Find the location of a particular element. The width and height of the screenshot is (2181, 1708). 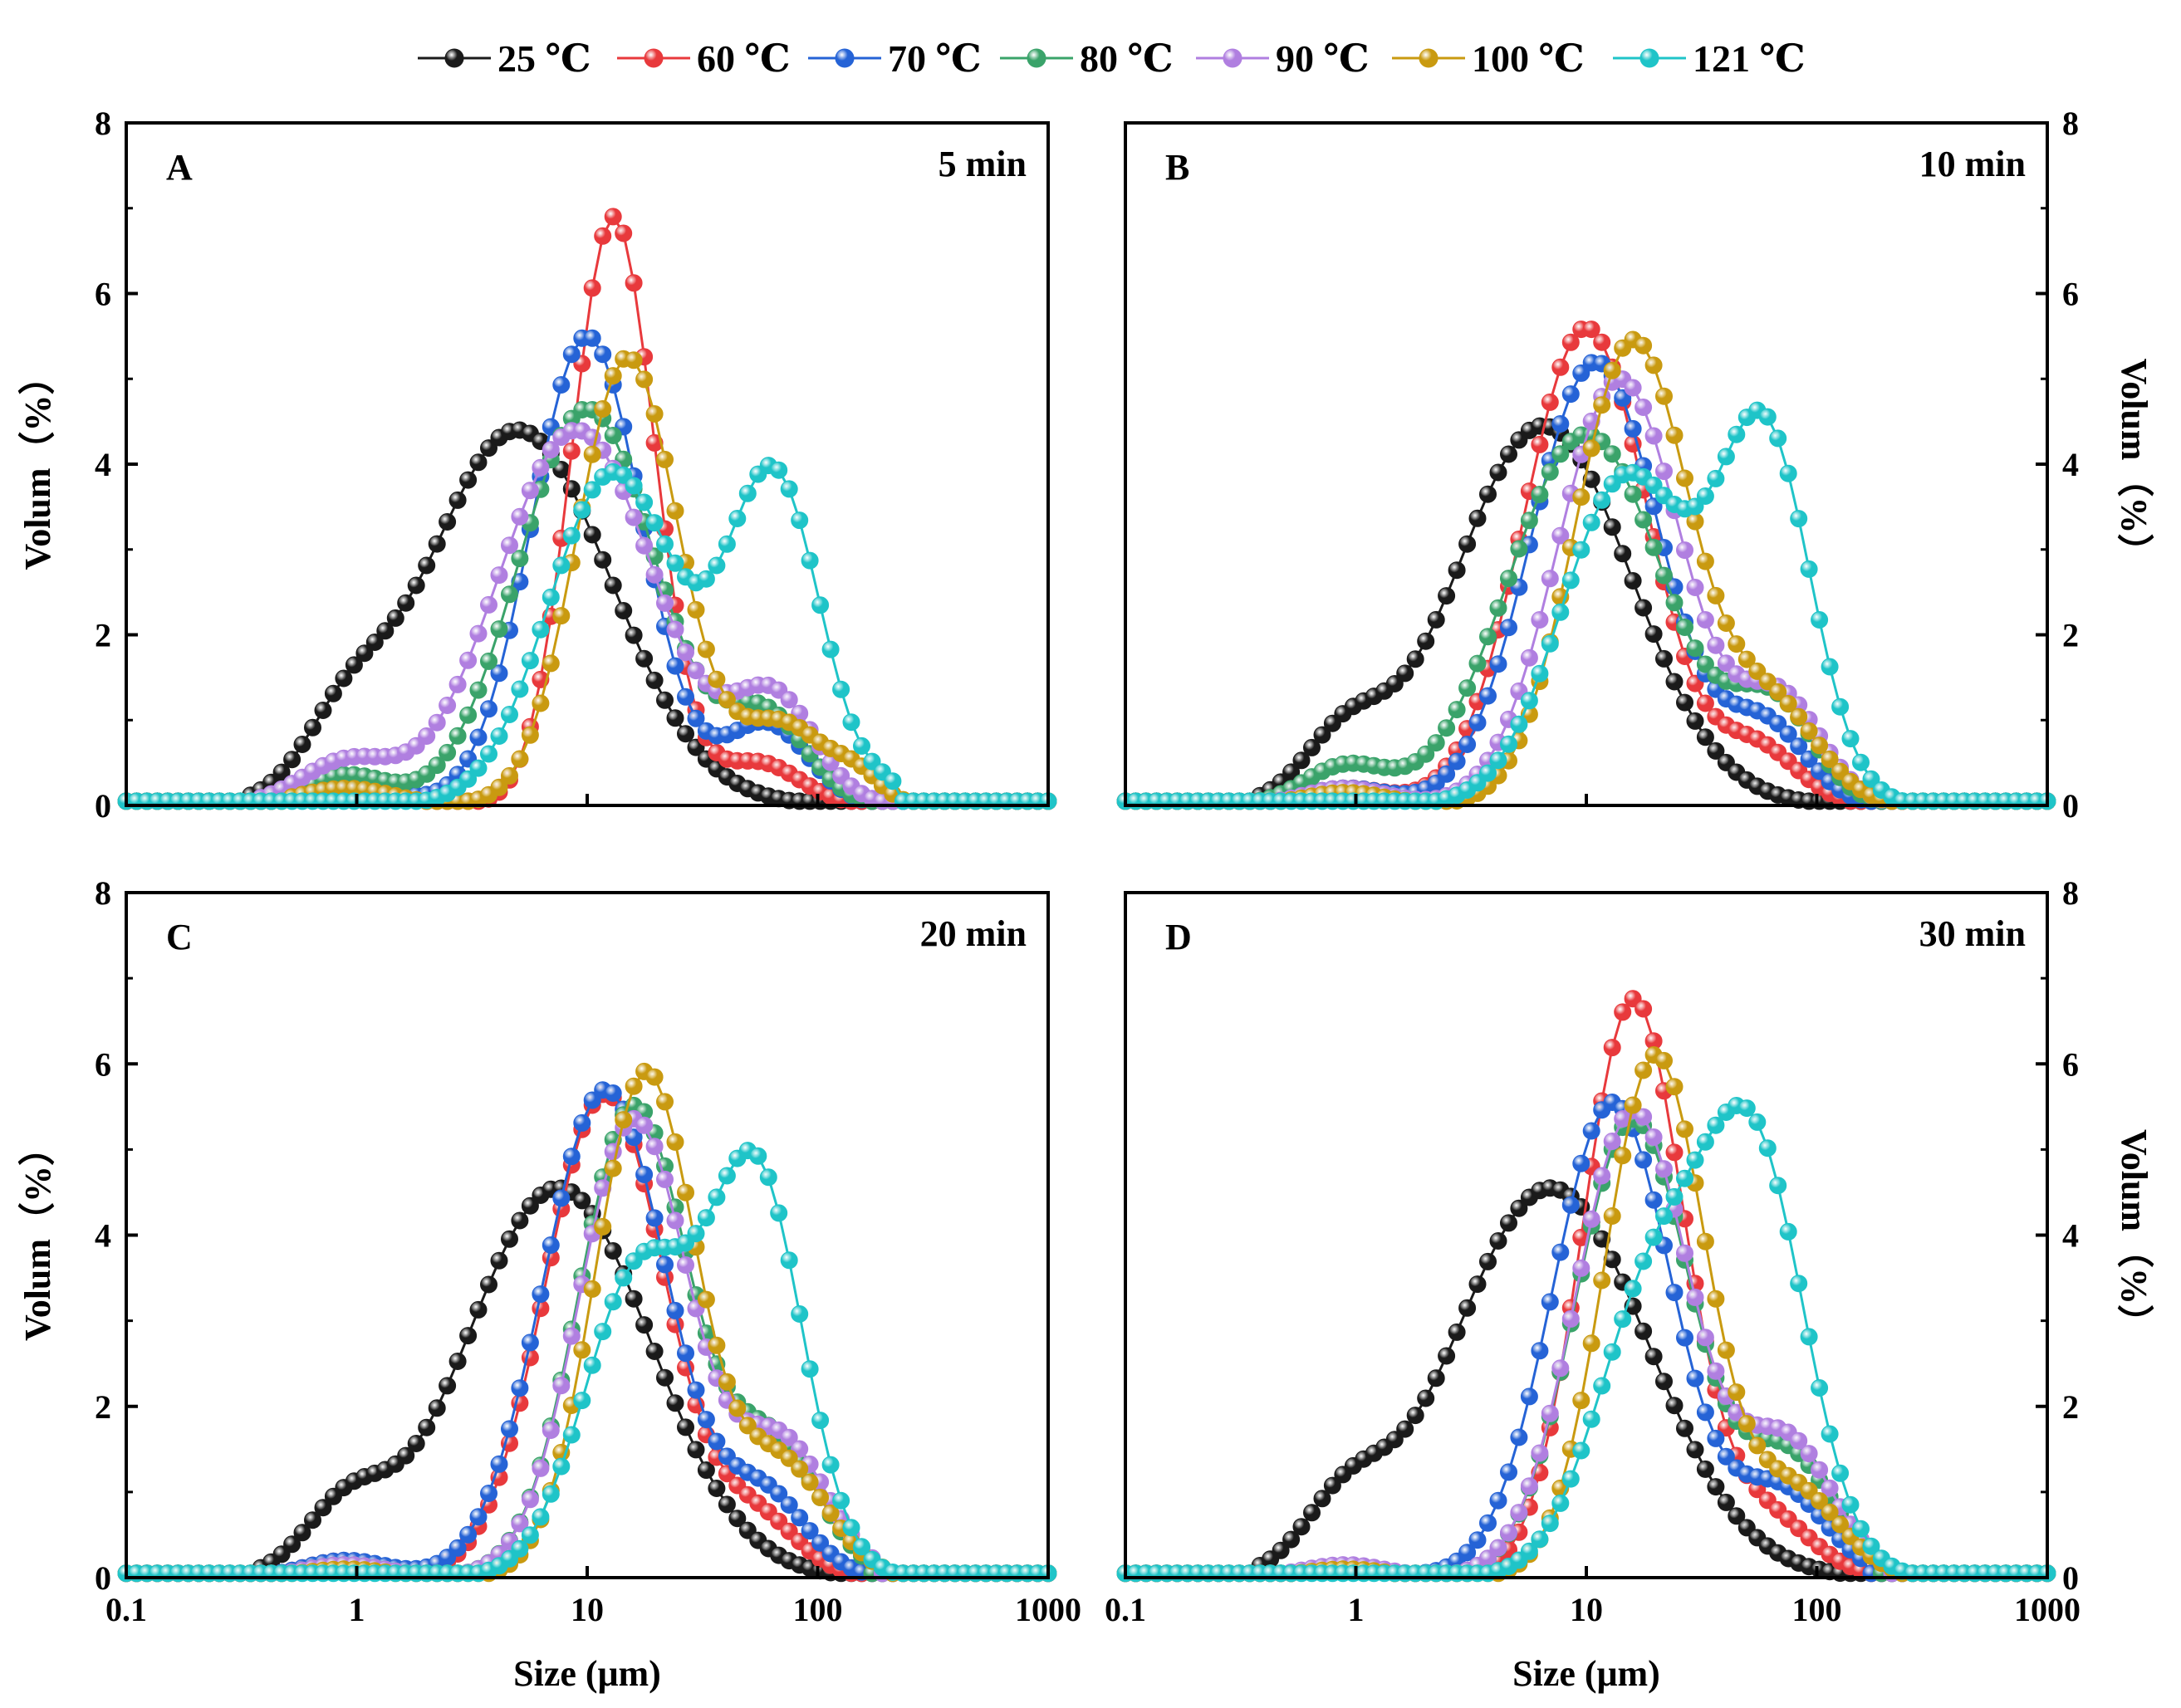

panel-time-label: 20 min is located at coordinates (973, 933).